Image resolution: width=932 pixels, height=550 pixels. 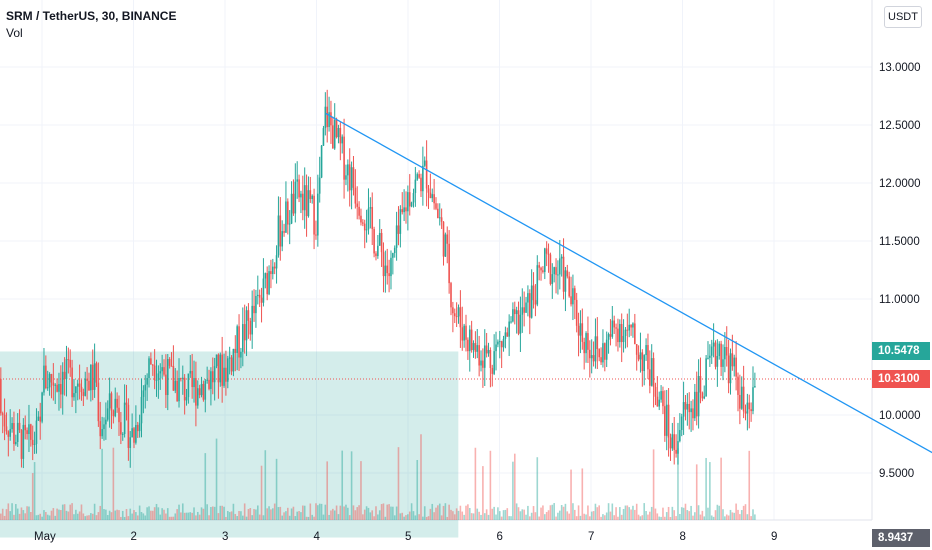 What do you see at coordinates (378, 477) in the screenshot?
I see `volume-bars` at bounding box center [378, 477].